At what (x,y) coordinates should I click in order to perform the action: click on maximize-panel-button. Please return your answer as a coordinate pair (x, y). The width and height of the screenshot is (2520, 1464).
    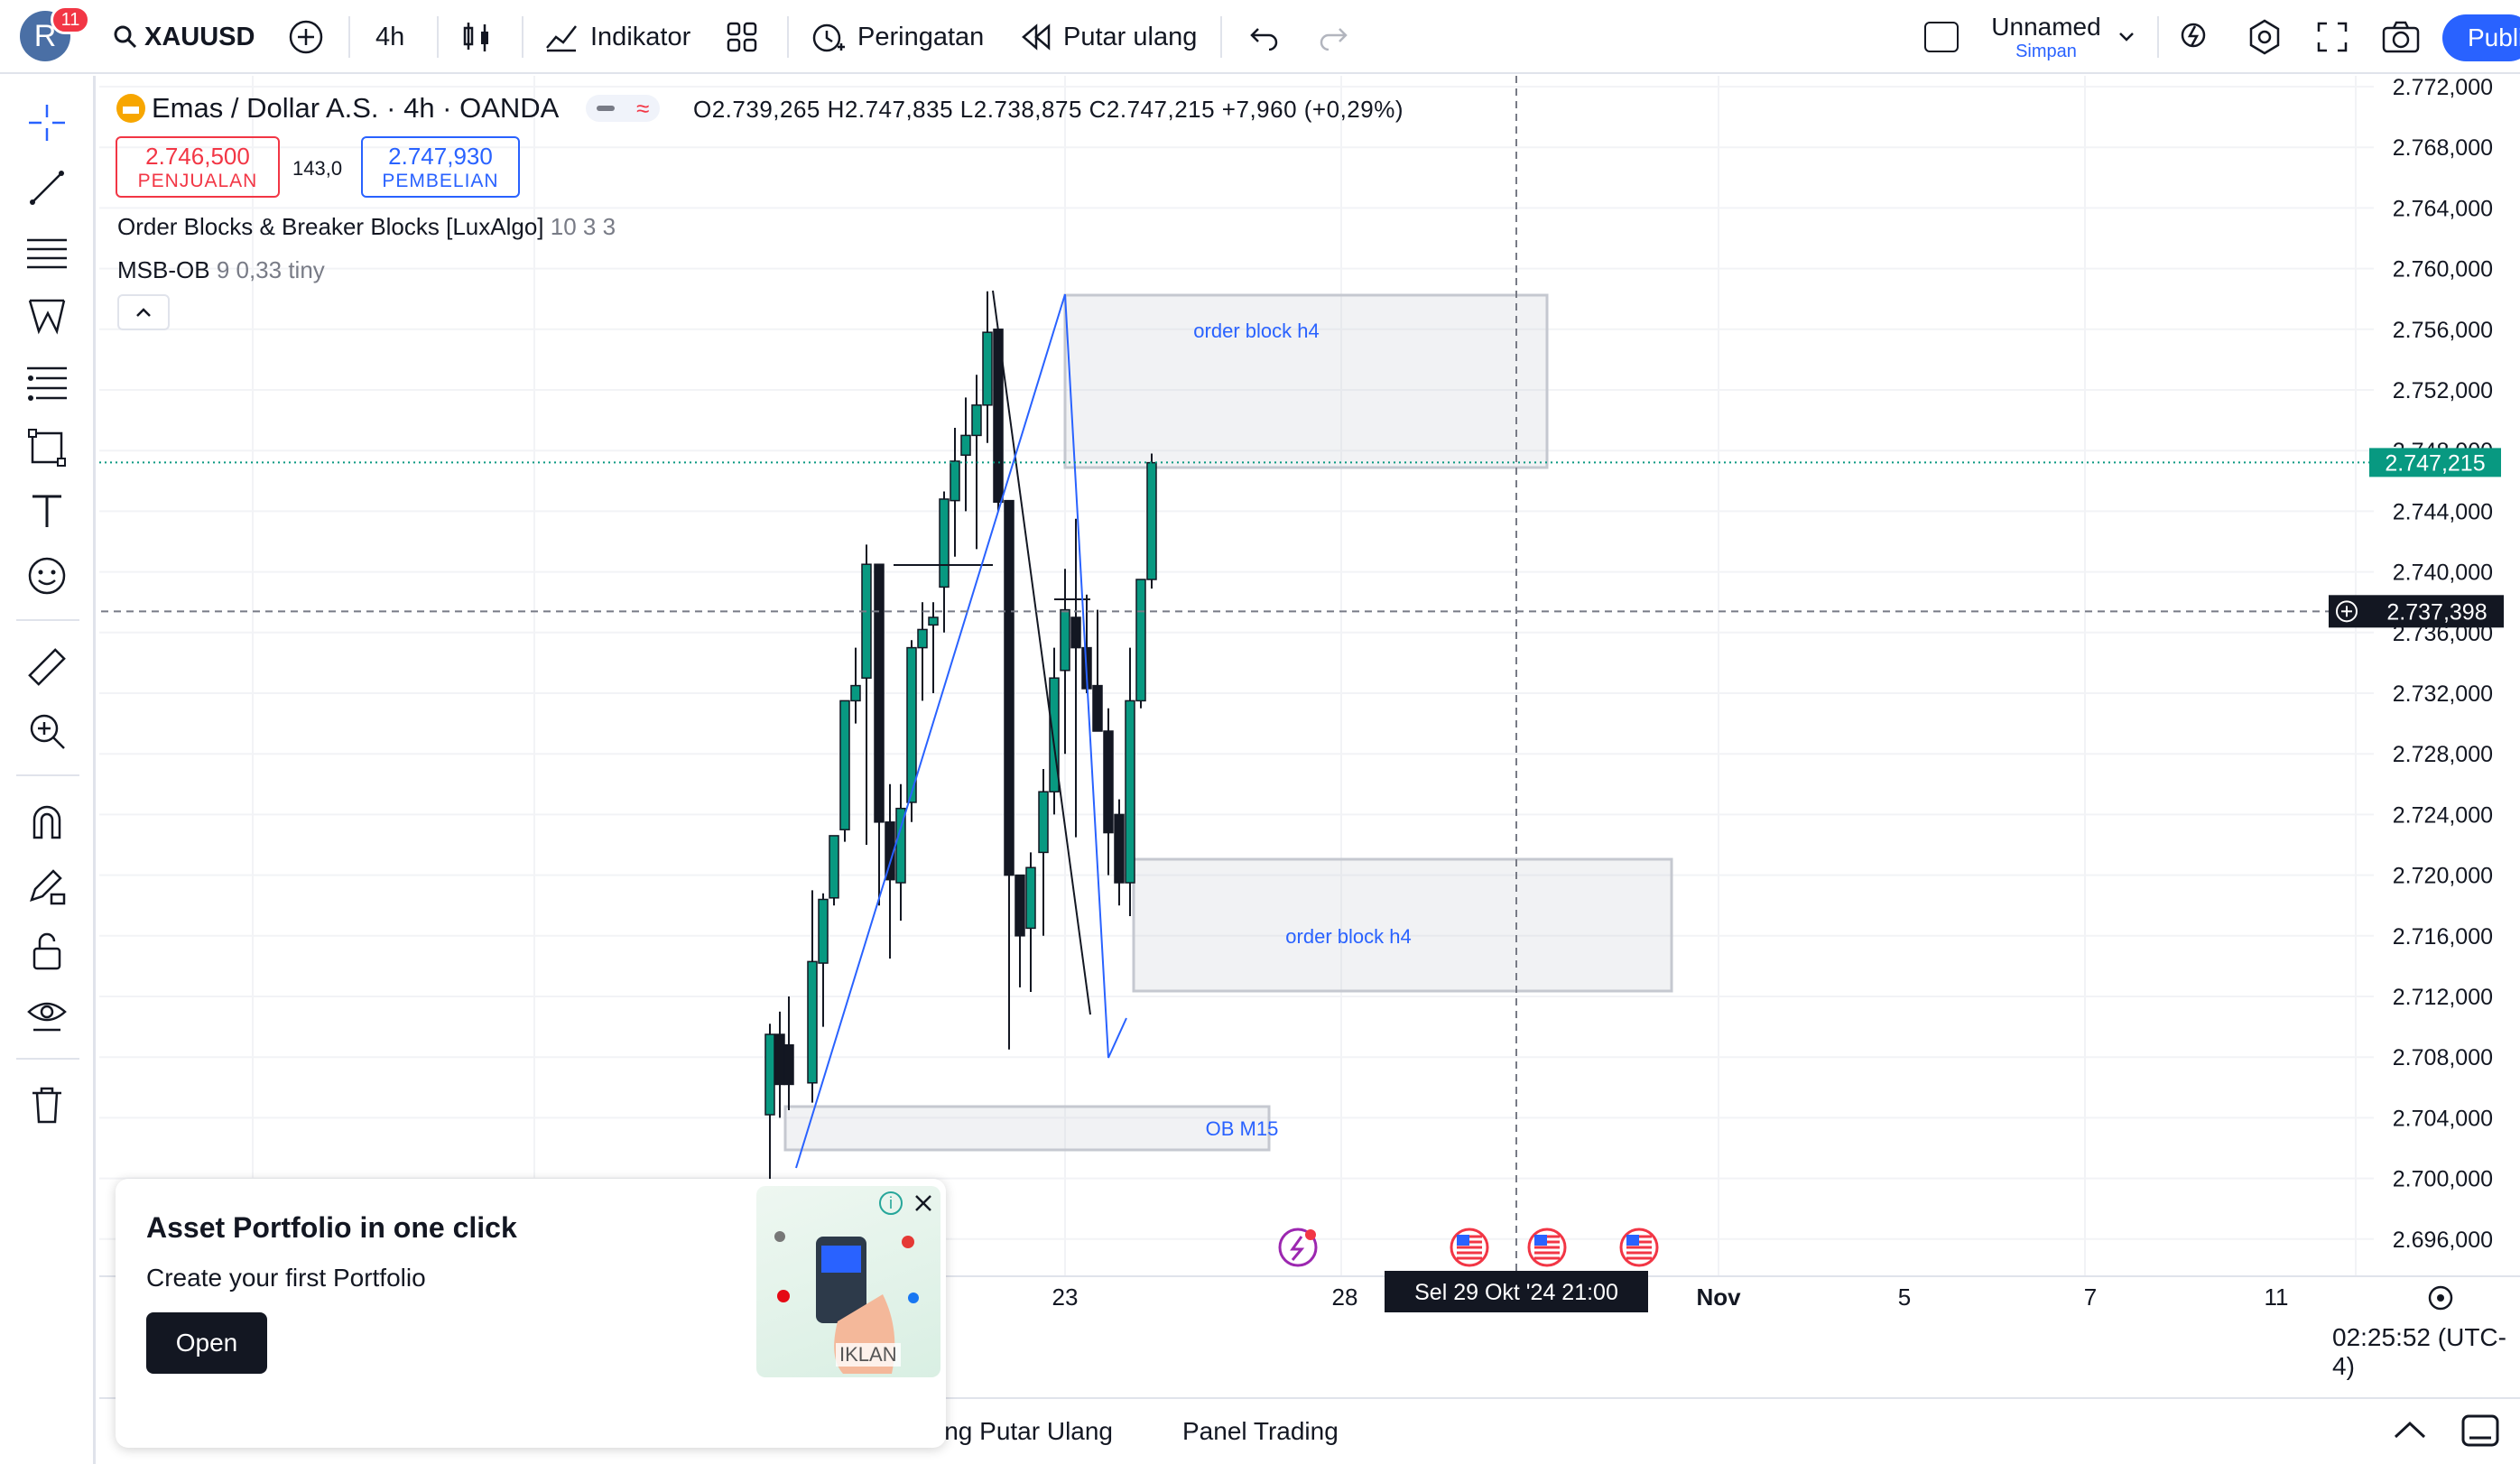
    Looking at the image, I should click on (2480, 1432).